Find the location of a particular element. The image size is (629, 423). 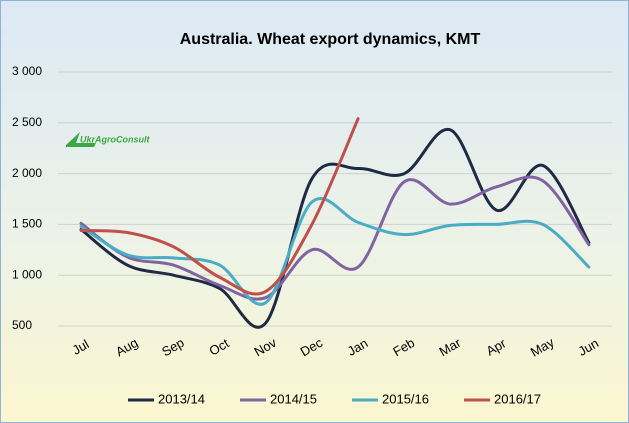

y-tick-label: 3 000 is located at coordinates (27, 71).